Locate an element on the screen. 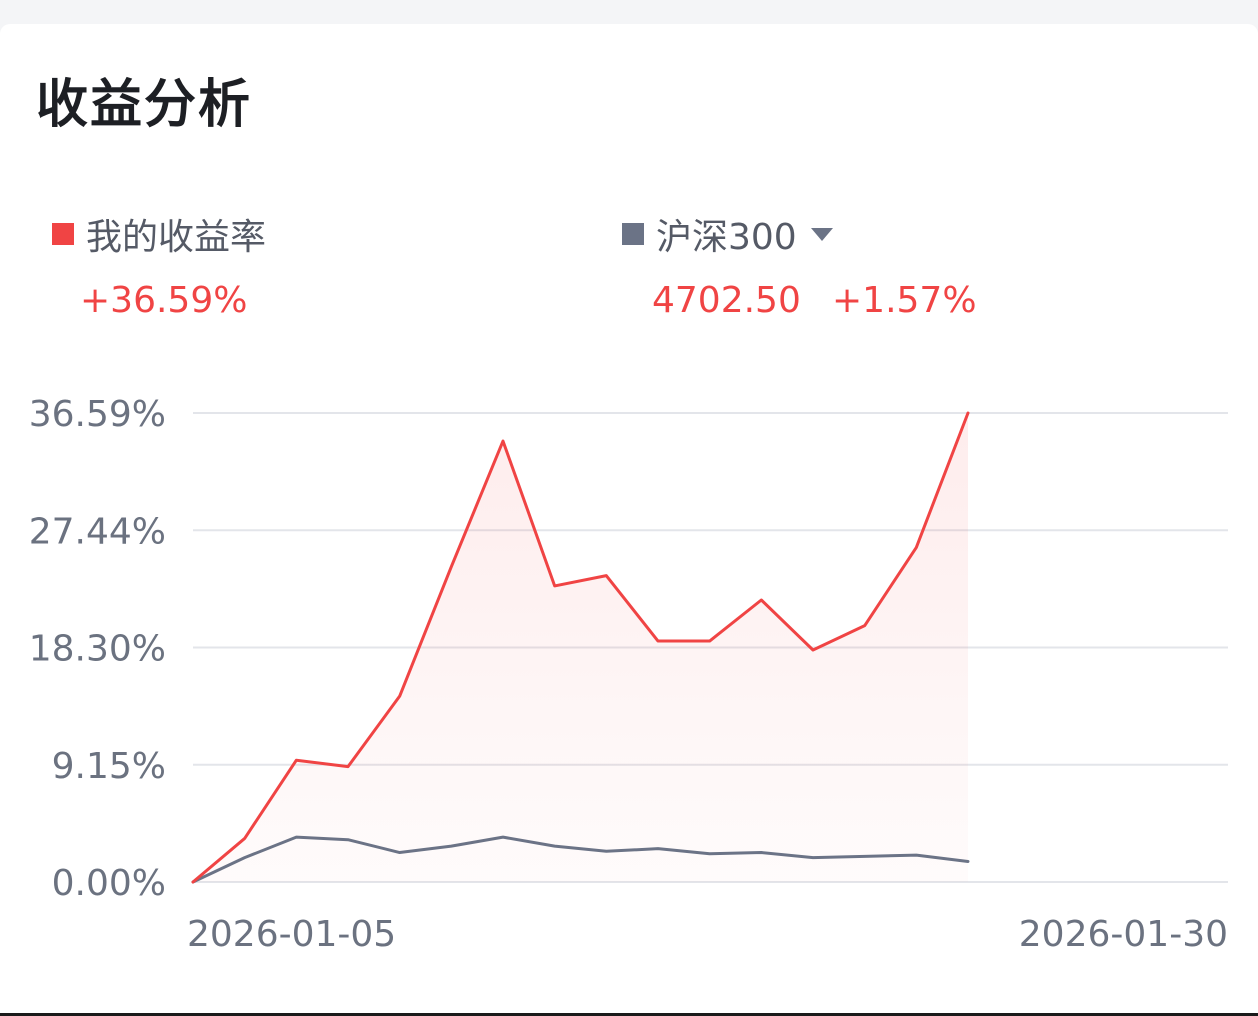 The width and height of the screenshot is (1258, 1016). legend-swatch-gray is located at coordinates (633, 234).